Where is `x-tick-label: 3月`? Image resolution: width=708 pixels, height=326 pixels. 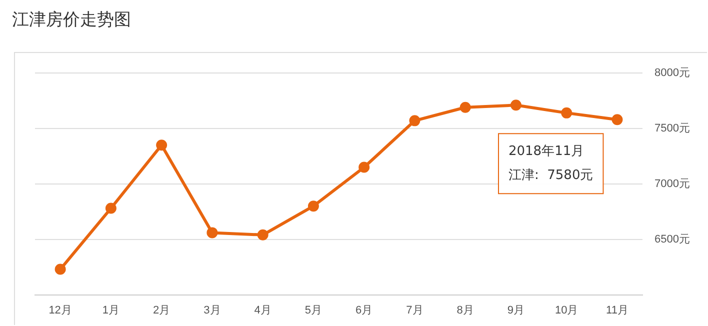 x-tick-label: 3月 is located at coordinates (212, 310).